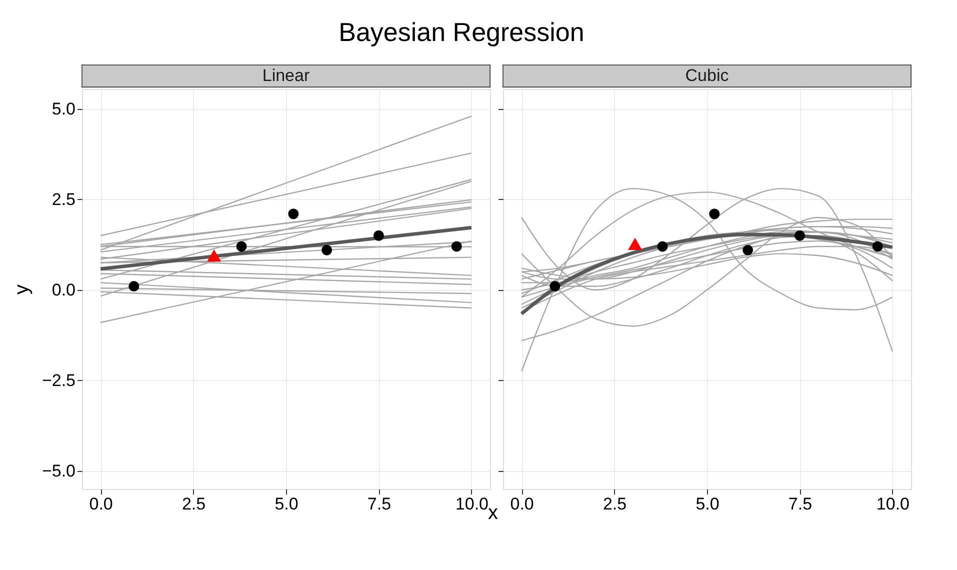 The image size is (957, 570). What do you see at coordinates (59, 380) in the screenshot?
I see `y-tick-label: −2.5` at bounding box center [59, 380].